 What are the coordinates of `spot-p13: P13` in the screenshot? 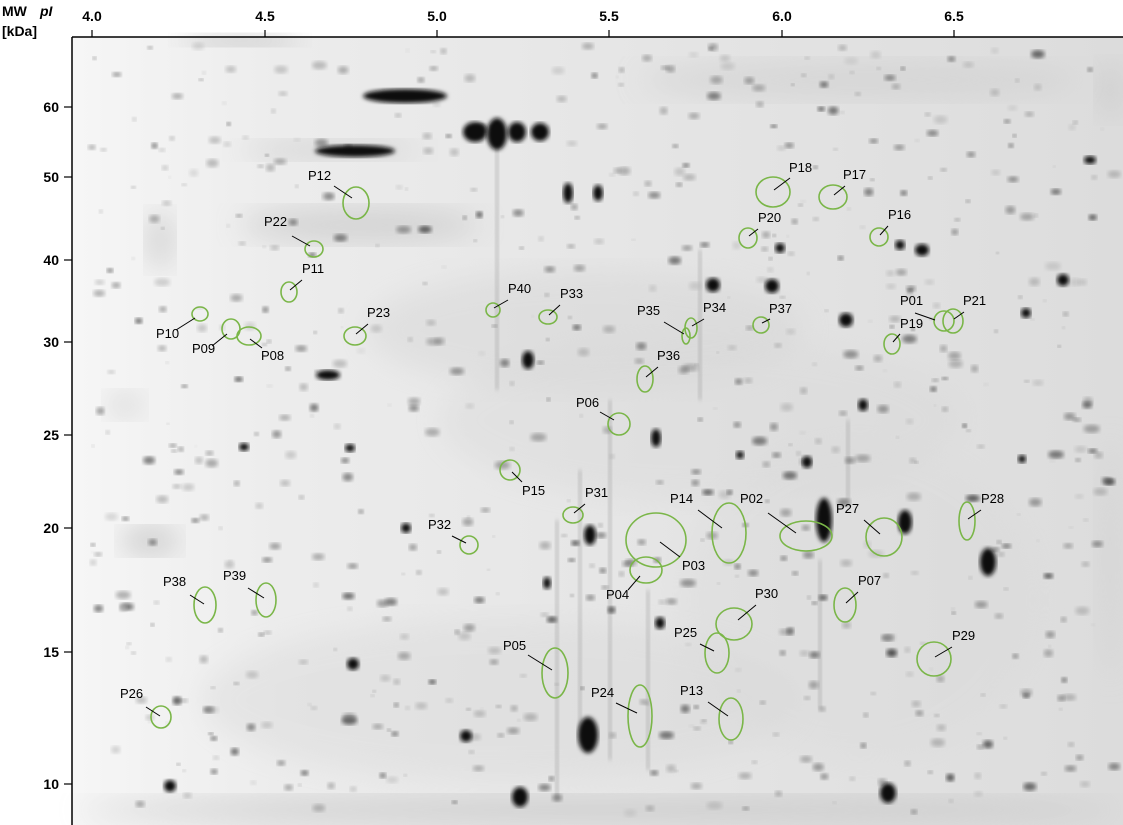 It's located at (712, 712).